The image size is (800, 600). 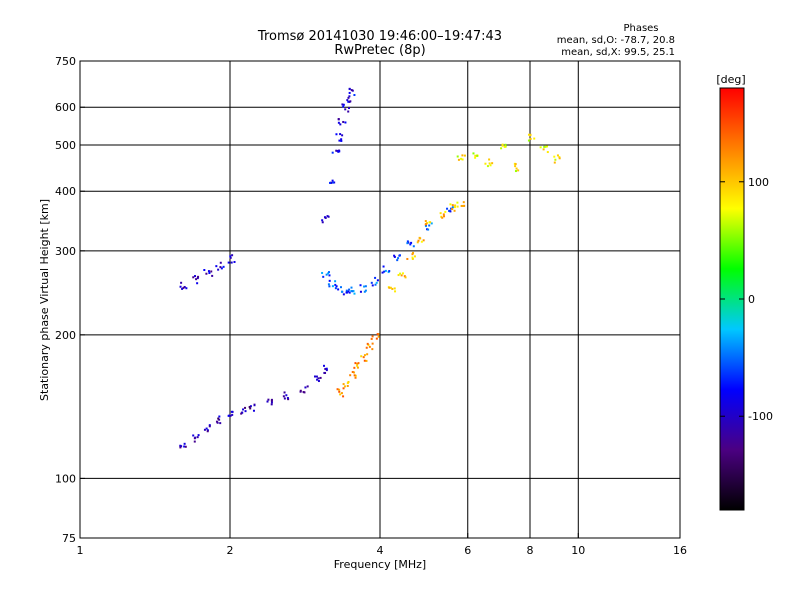 What do you see at coordinates (65, 145) in the screenshot?
I see `y-tick-label: 500` at bounding box center [65, 145].